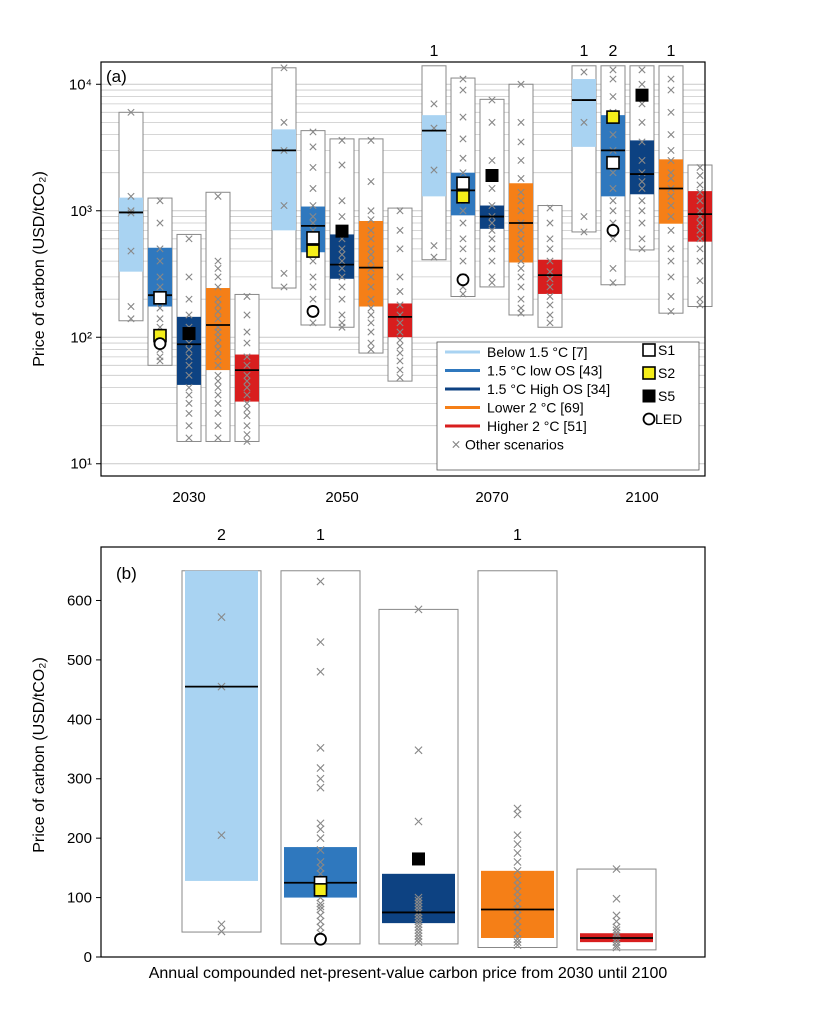  I want to click on legend-marker-label: S5, so click(666, 396).